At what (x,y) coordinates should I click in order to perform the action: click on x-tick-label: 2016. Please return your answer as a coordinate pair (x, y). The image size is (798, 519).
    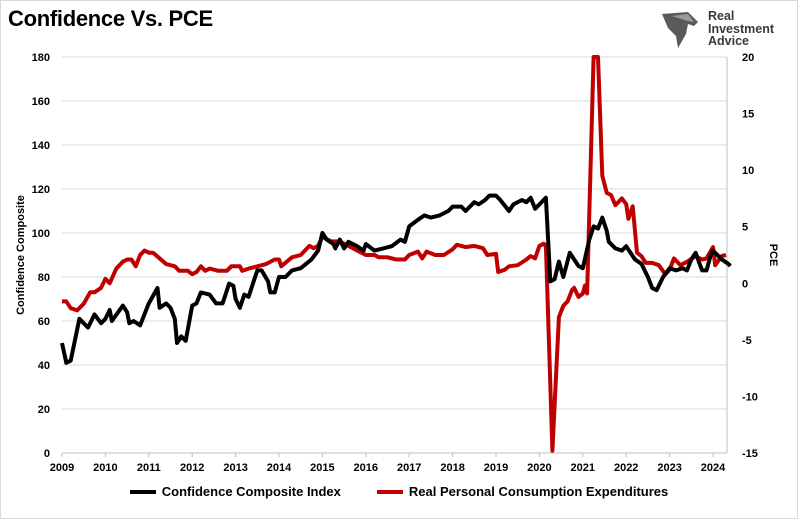
    Looking at the image, I should click on (366, 468).